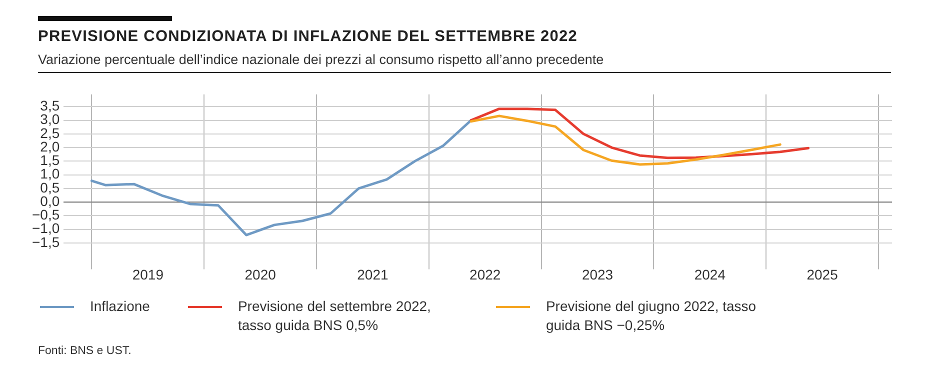 This screenshot has height=374, width=938. Describe the element at coordinates (50, 132) in the screenshot. I see `y-tick-label: 2,5` at that location.